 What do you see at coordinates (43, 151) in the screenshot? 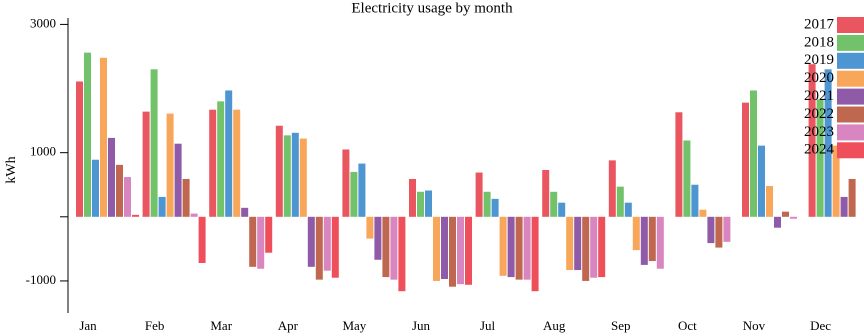
I see `y-tick-label: 1000` at bounding box center [43, 151].